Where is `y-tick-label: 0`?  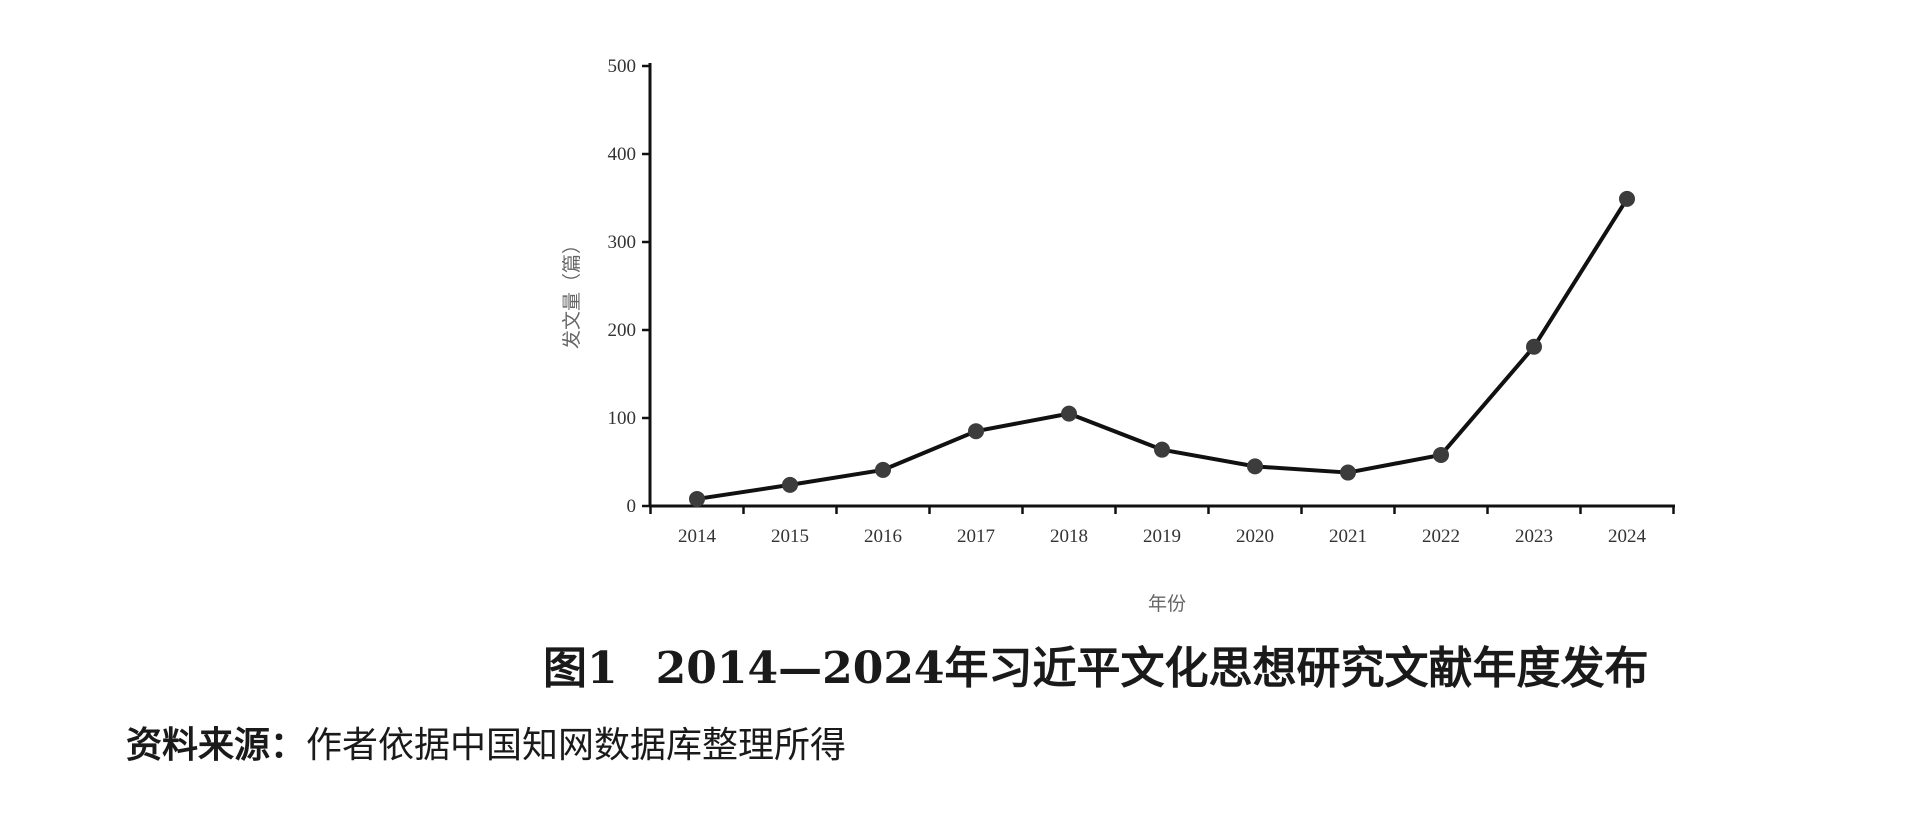 y-tick-label: 0 is located at coordinates (632, 506).